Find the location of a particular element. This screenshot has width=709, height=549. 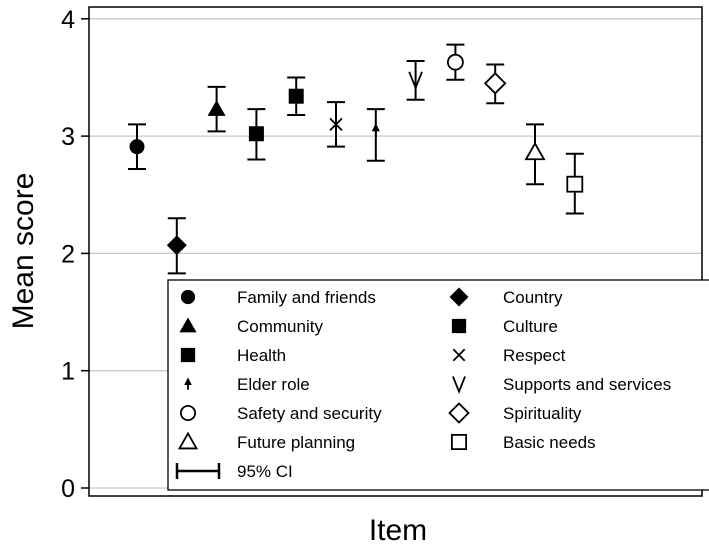

legend-item: Respect is located at coordinates (509, 355).